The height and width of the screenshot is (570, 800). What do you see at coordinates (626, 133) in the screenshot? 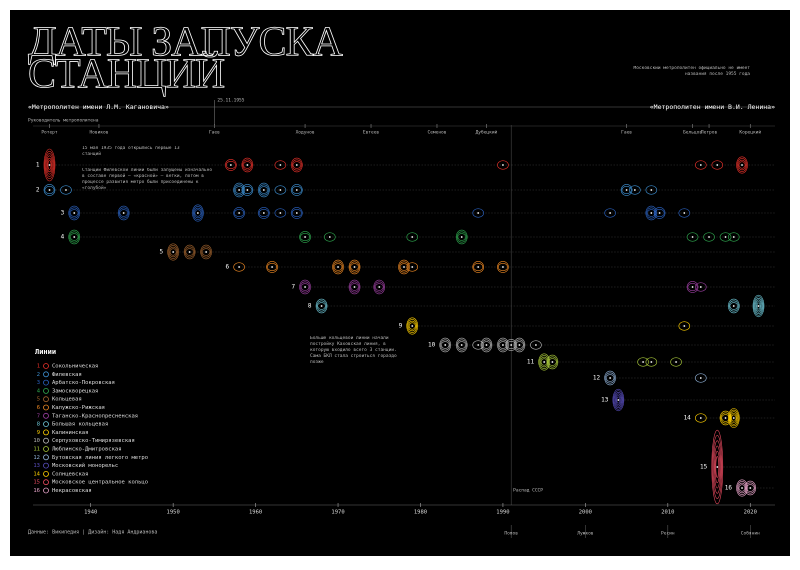
I see `leader-name: Гаев` at bounding box center [626, 133].